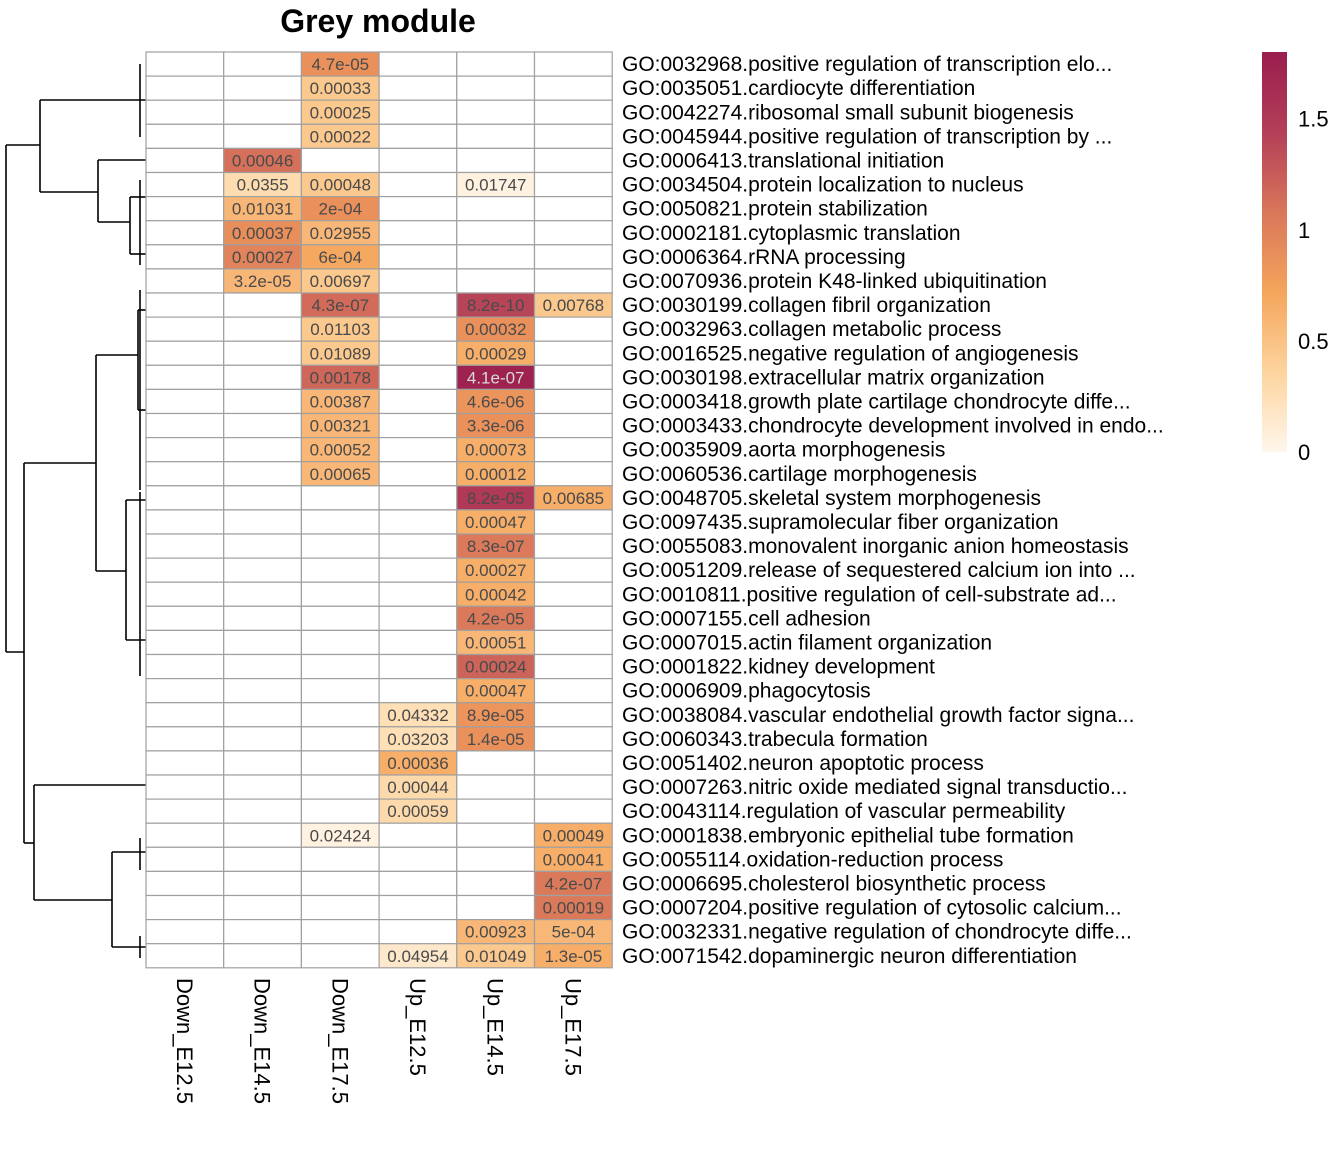  What do you see at coordinates (574, 884) in the screenshot?
I see `cell-value-label: 4.2e-07` at bounding box center [574, 884].